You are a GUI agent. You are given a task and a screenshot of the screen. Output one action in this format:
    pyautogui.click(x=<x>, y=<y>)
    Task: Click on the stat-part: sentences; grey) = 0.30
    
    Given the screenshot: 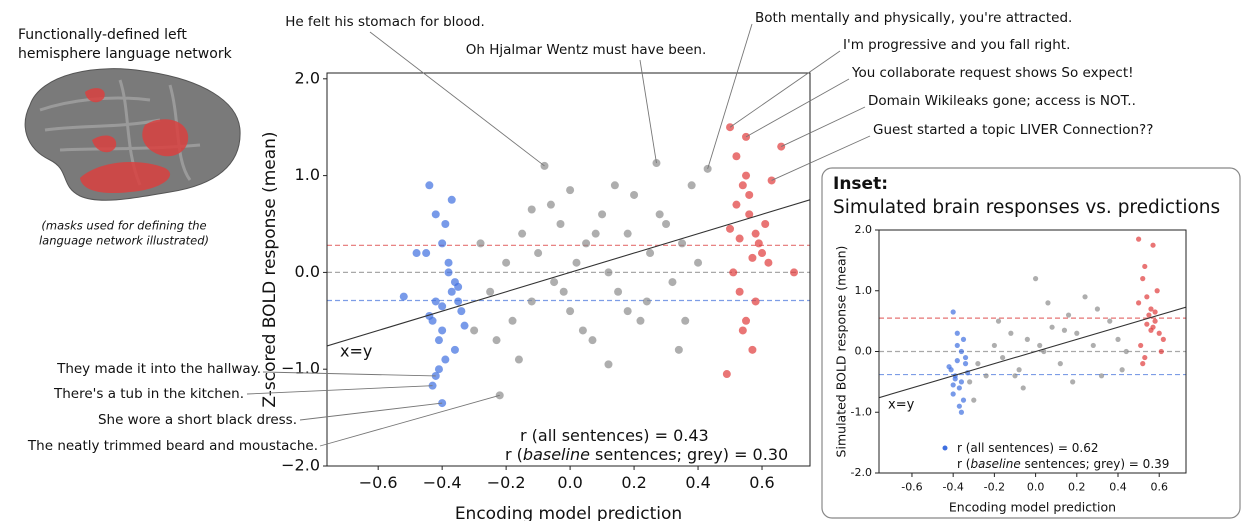 What is the action you would take?
    pyautogui.click(x=689, y=454)
    